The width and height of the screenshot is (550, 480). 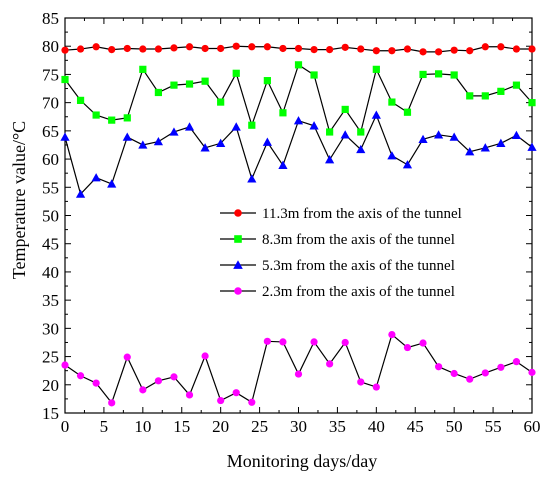 I want to click on x-tick-label: 55, so click(x=493, y=426).